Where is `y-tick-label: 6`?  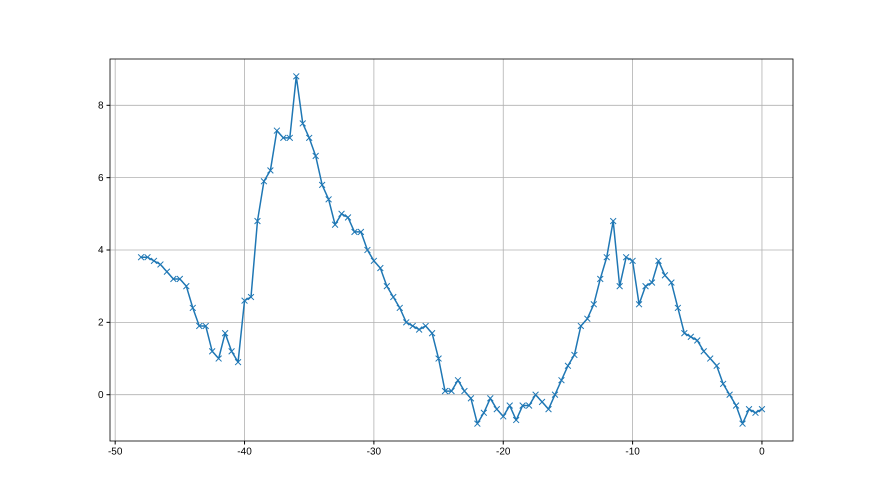 y-tick-label: 6 is located at coordinates (101, 178).